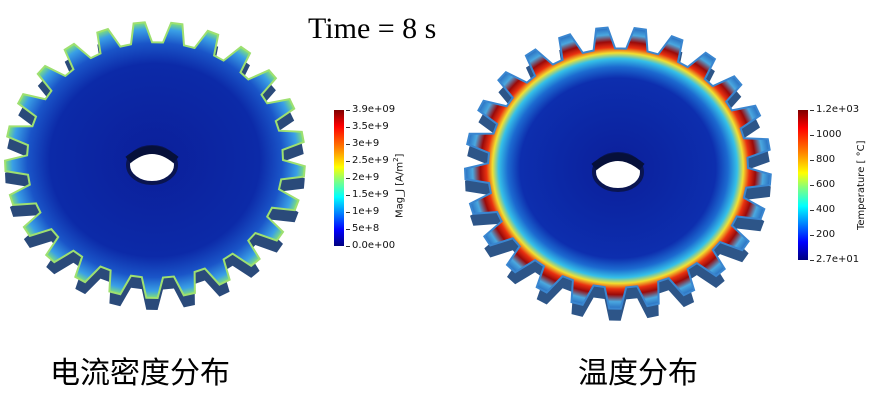  I want to click on temperature-tick-0: 1.2e+03, so click(834, 109).